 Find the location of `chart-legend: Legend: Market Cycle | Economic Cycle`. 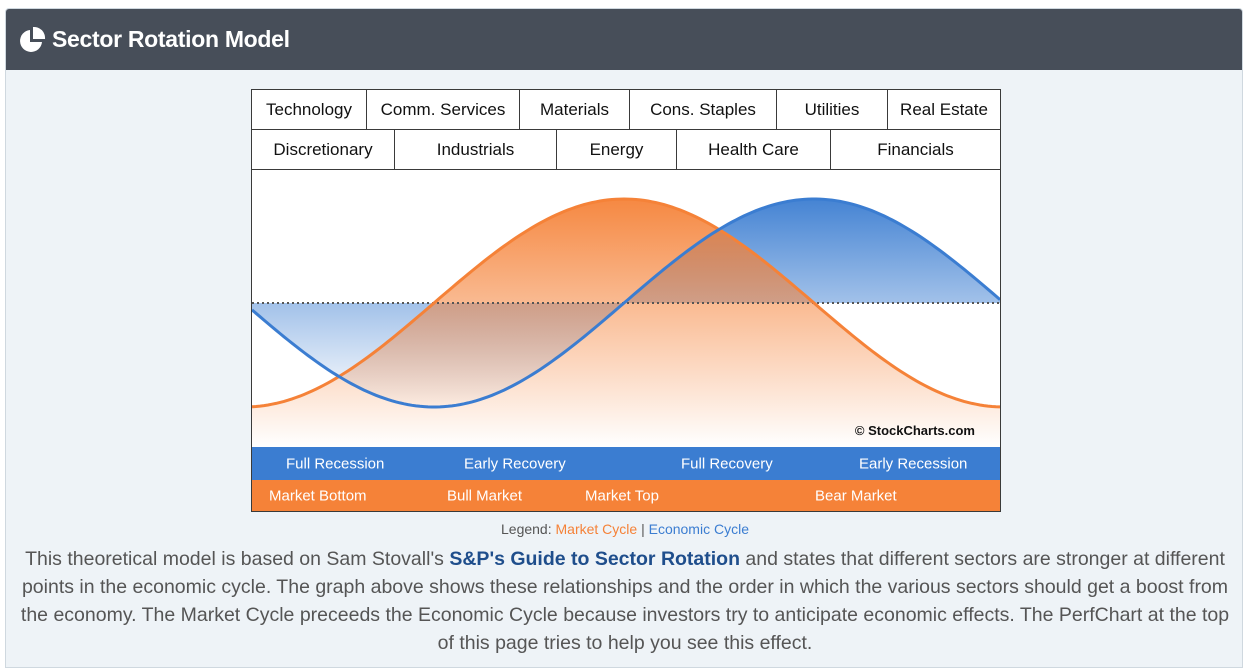

chart-legend: Legend: Market Cycle | Economic Cycle is located at coordinates (624, 529).